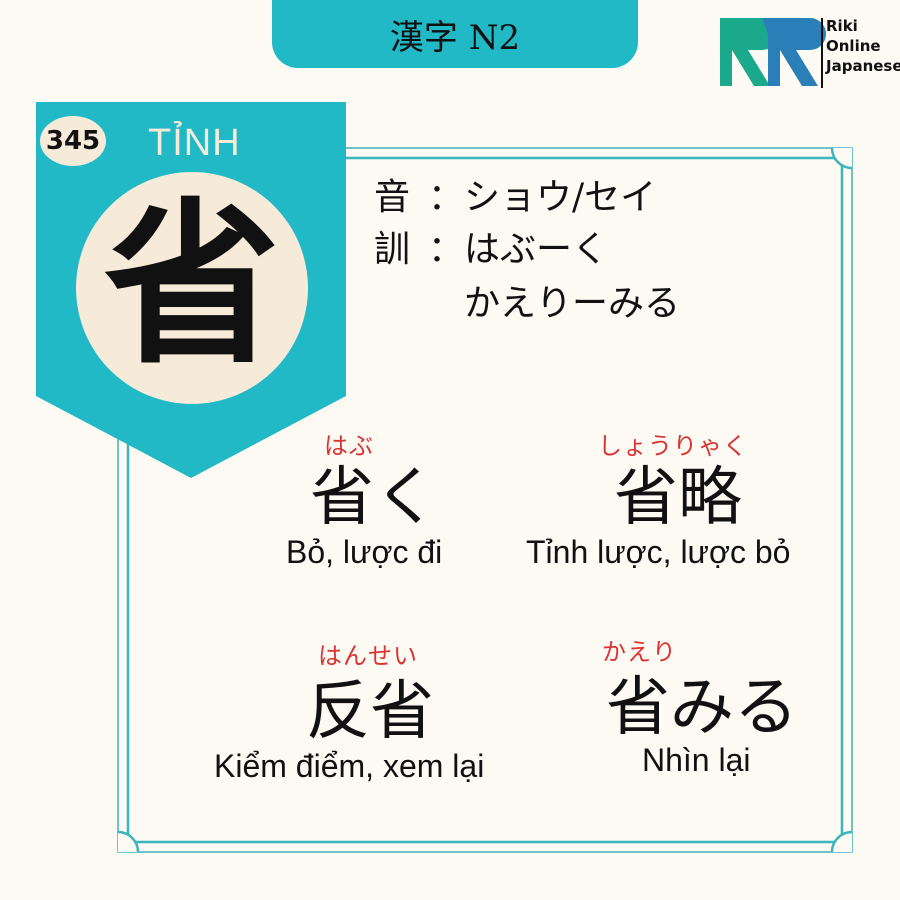 The image size is (900, 900). I want to click on kun-reading-label: 訓, so click(392, 249).